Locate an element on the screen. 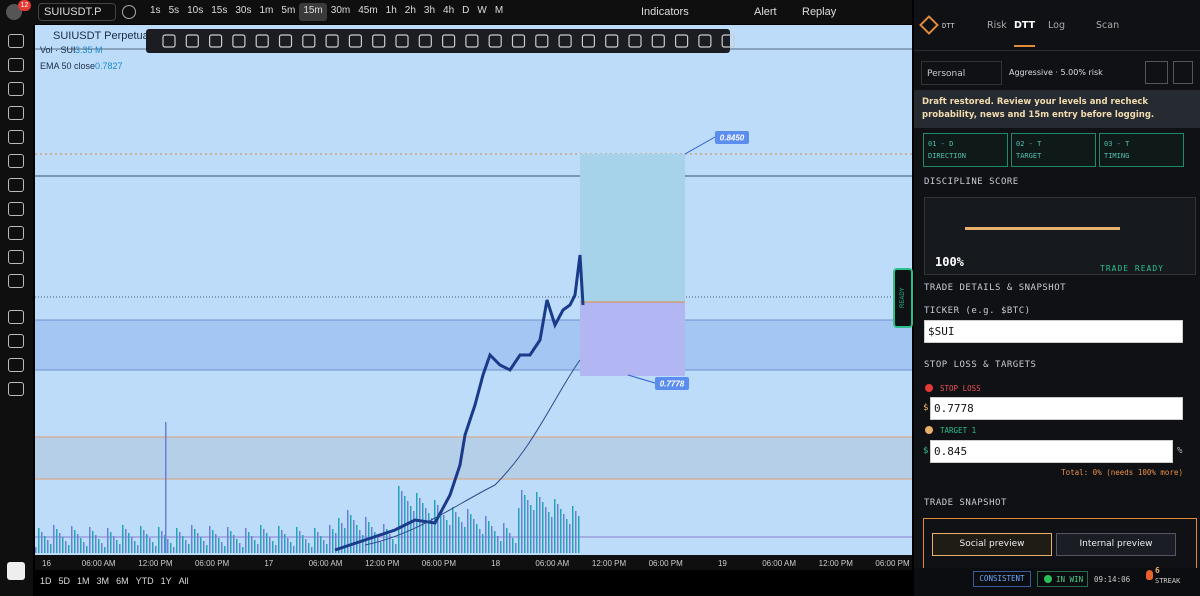 This screenshot has width=1200, height=596. range: YTD is located at coordinates (144, 581).